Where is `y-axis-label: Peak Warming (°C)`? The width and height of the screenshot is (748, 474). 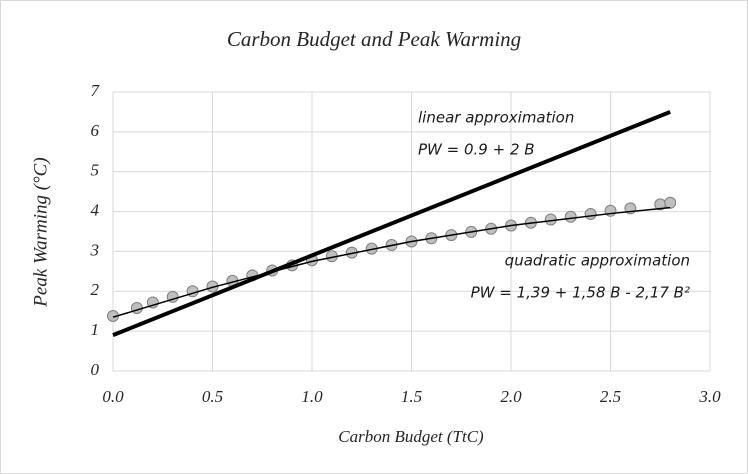
y-axis-label: Peak Warming (°C) is located at coordinates (40, 232).